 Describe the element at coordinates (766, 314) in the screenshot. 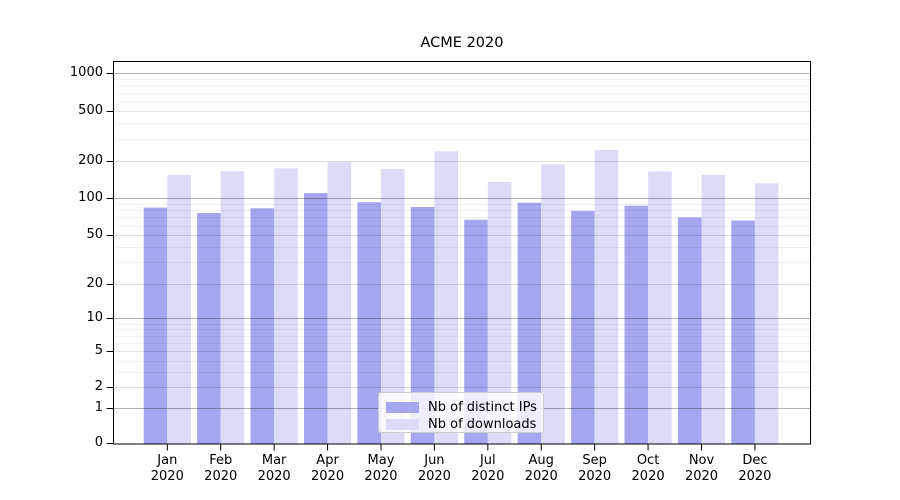

I see `bar-downloads-dec` at that location.